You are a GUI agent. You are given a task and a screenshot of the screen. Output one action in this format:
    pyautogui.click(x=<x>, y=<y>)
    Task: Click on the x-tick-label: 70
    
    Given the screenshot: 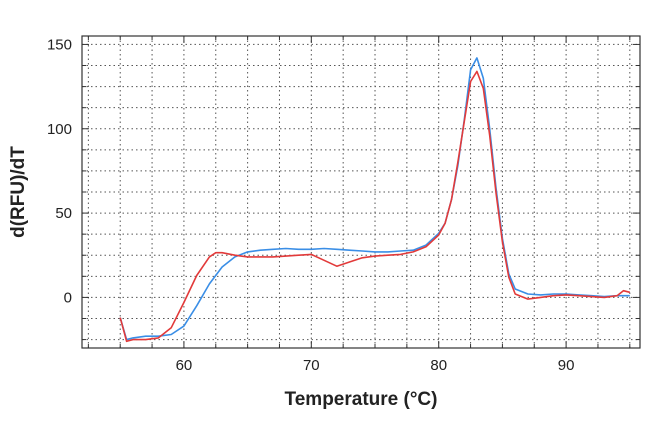 What is the action you would take?
    pyautogui.click(x=311, y=365)
    